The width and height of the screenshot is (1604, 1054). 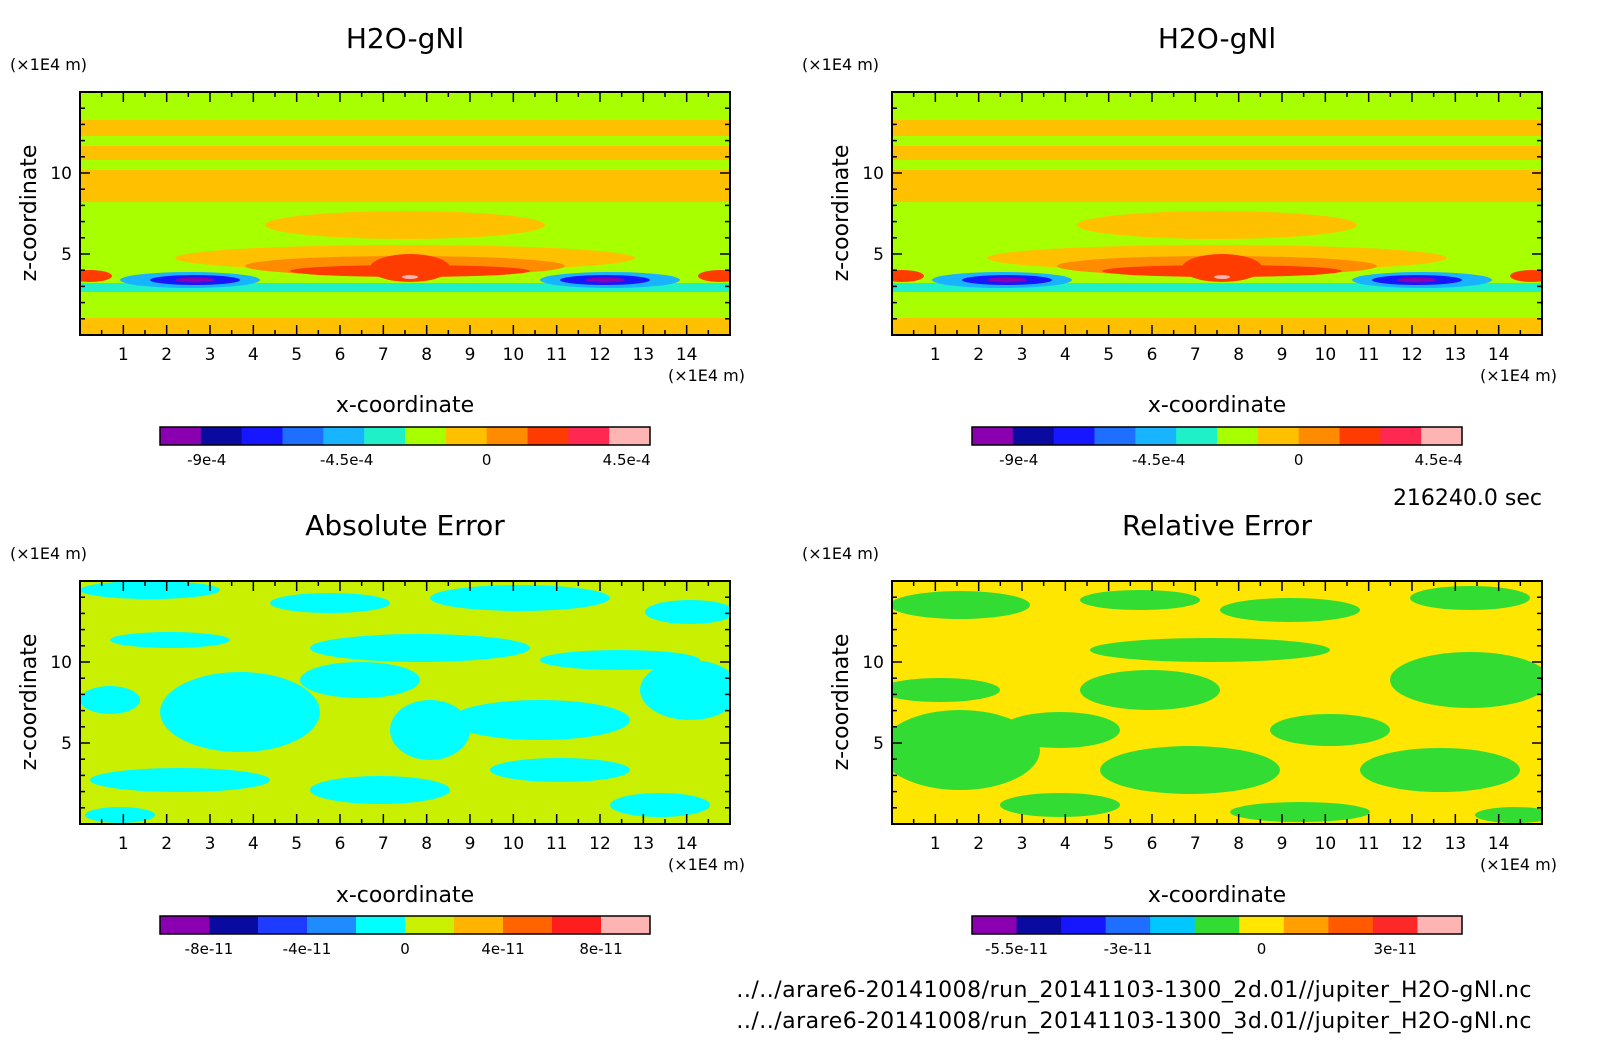 What do you see at coordinates (1217, 38) in the screenshot?
I see `panel-title: H2O-gNl` at bounding box center [1217, 38].